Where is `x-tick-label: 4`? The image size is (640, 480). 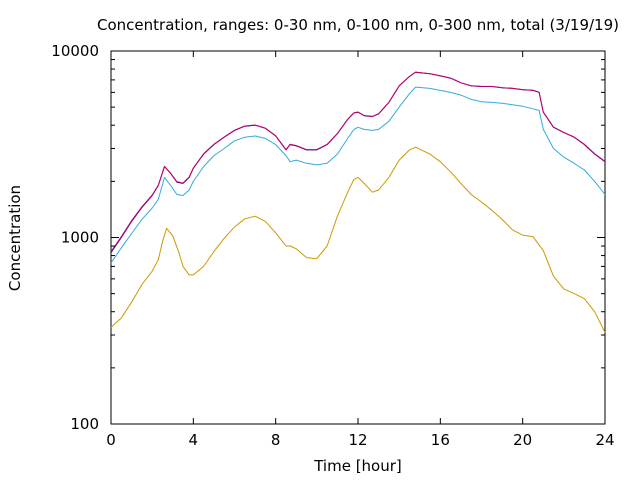
x-tick-label: 4 is located at coordinates (194, 440).